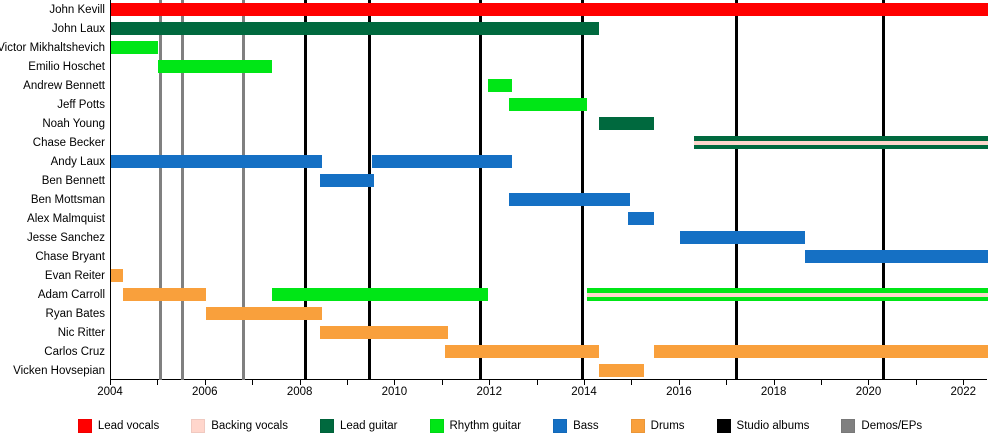 The height and width of the screenshot is (440, 1000). I want to click on legend-item-label: Bass, so click(586, 426).